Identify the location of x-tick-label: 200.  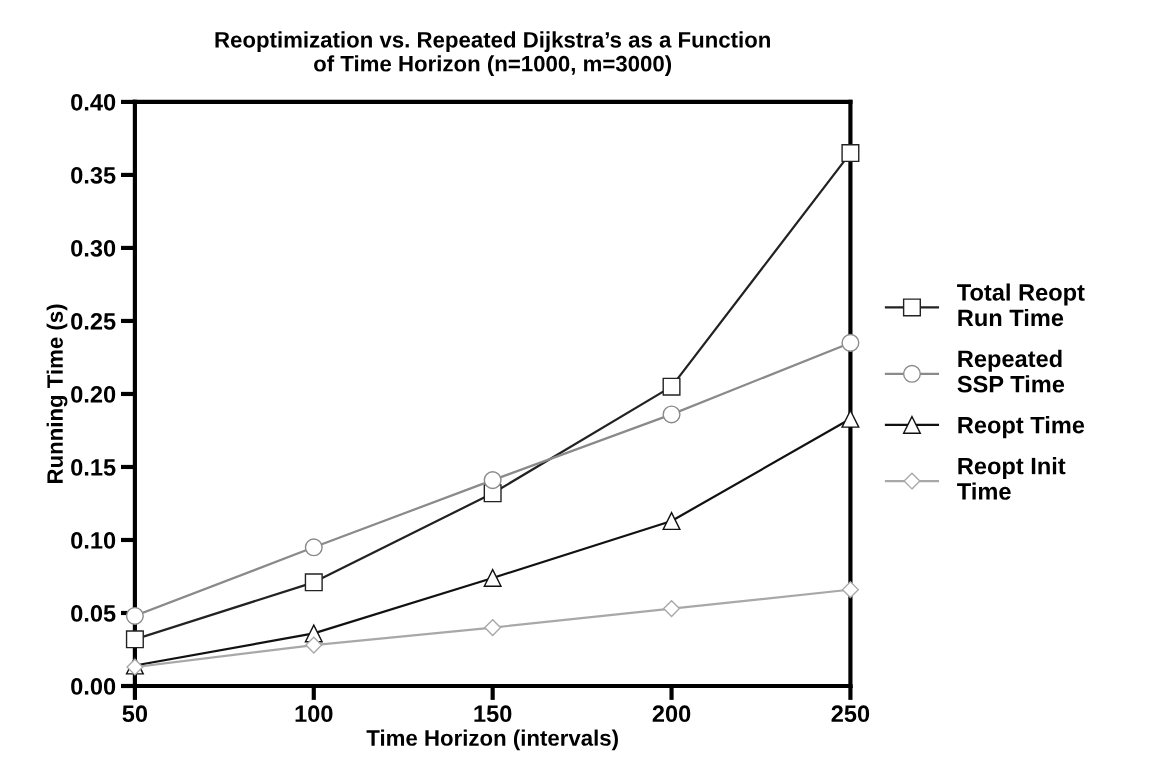
(671, 714).